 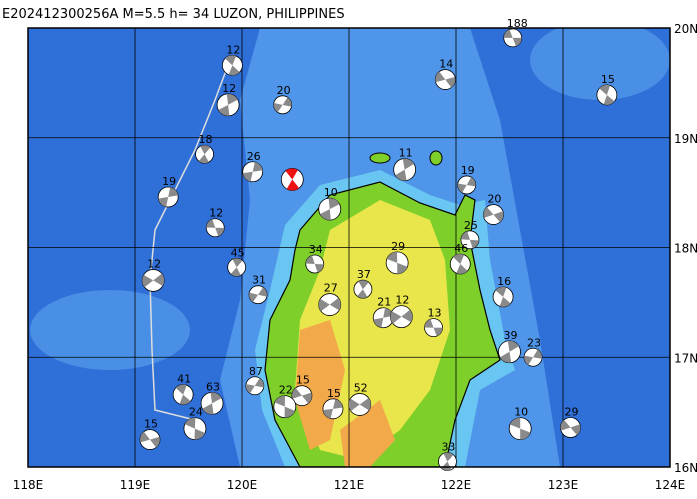 I want to click on depth-label: 34, so click(x=316, y=249).